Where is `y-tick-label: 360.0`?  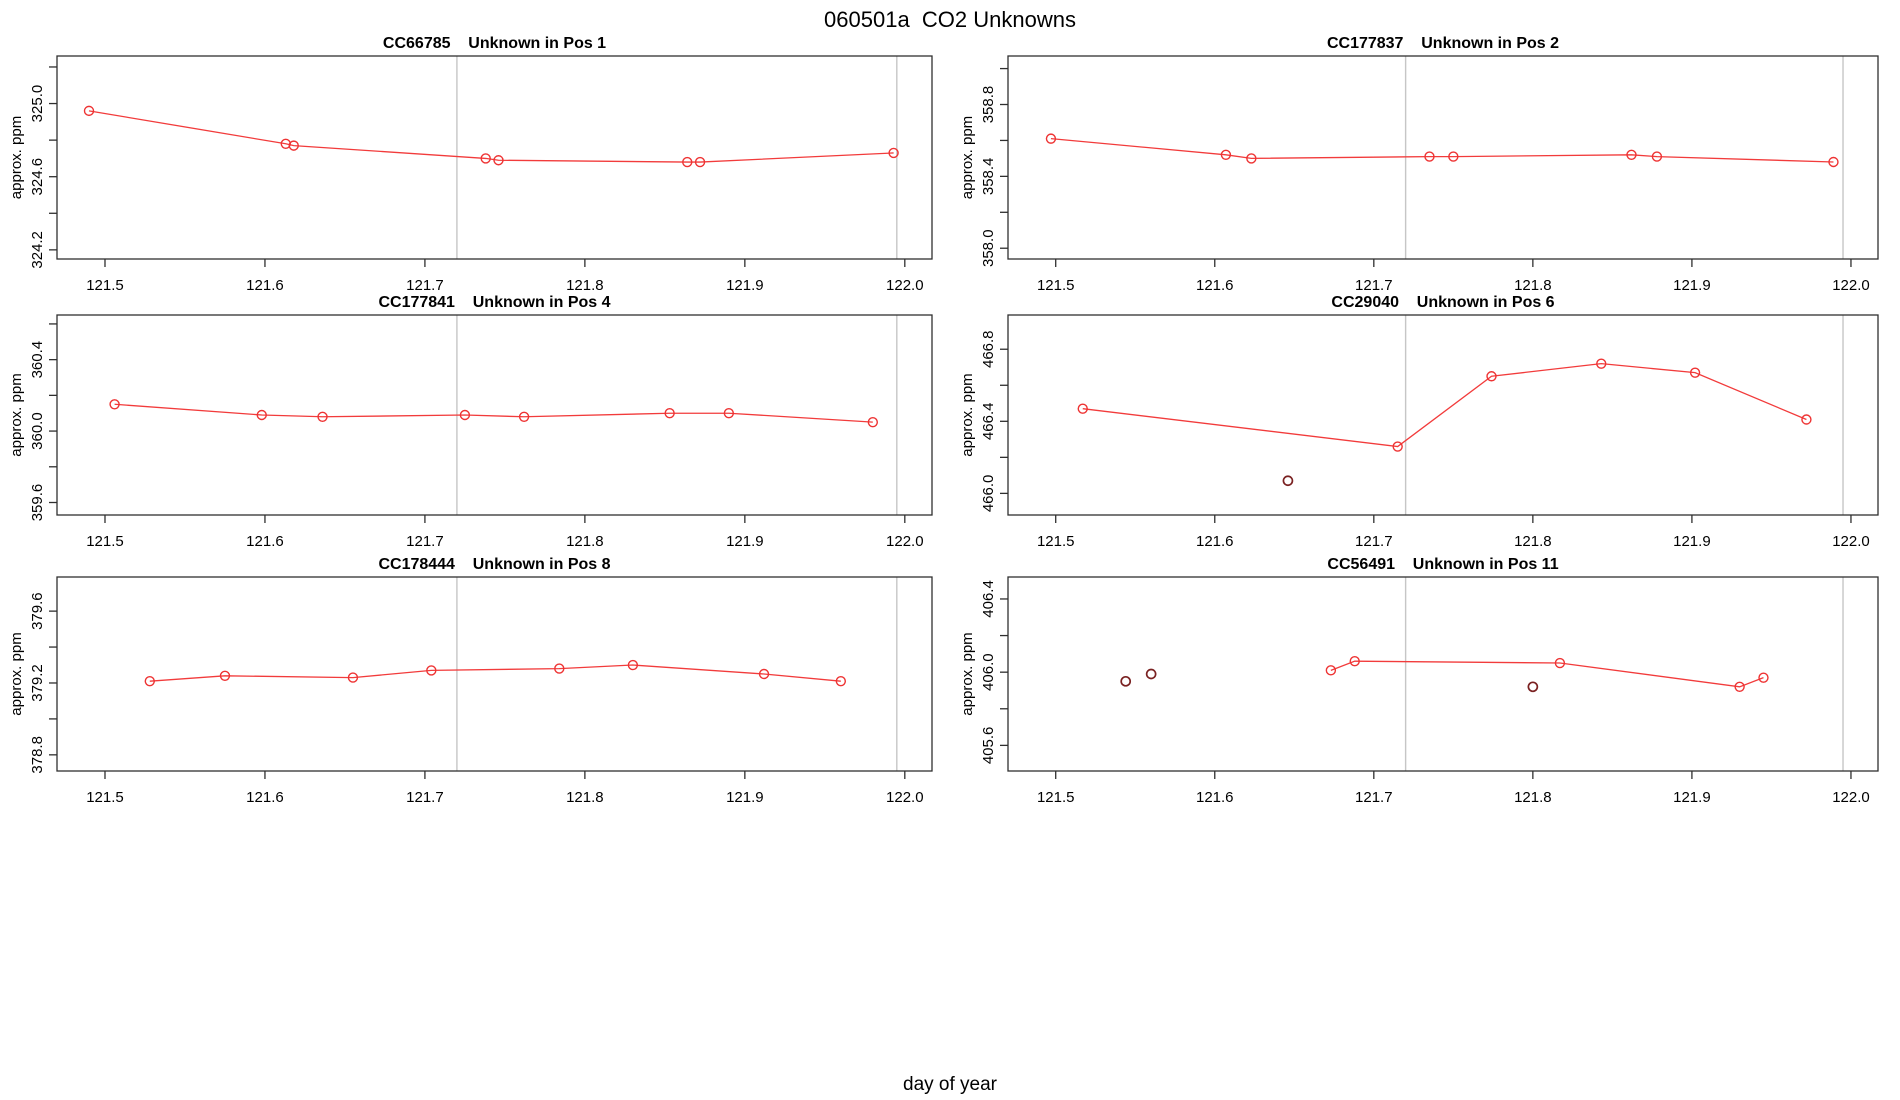
y-tick-label: 360.0 is located at coordinates (37, 431).